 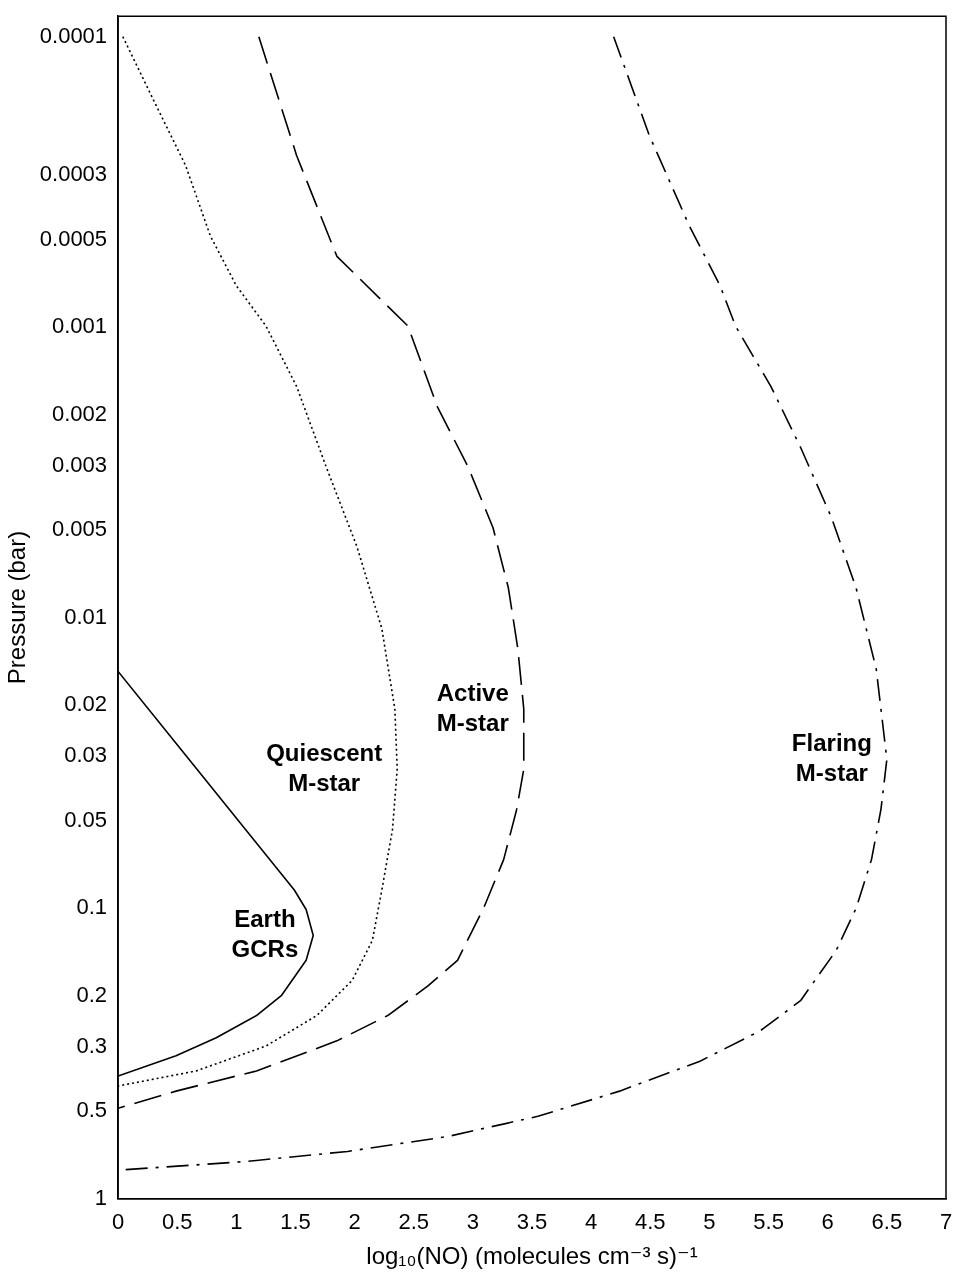 What do you see at coordinates (73, 35) in the screenshot?
I see `y-tick-label: 0.0001` at bounding box center [73, 35].